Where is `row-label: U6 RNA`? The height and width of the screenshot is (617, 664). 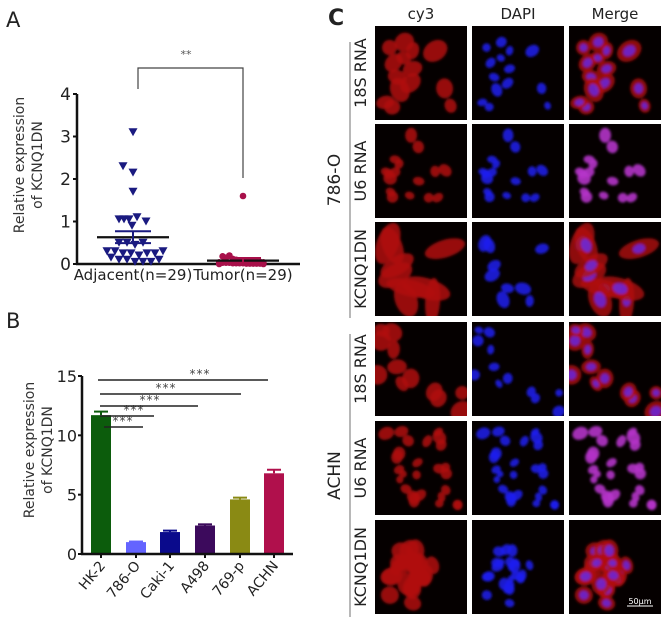
row-label: U6 RNA is located at coordinates (360, 170).